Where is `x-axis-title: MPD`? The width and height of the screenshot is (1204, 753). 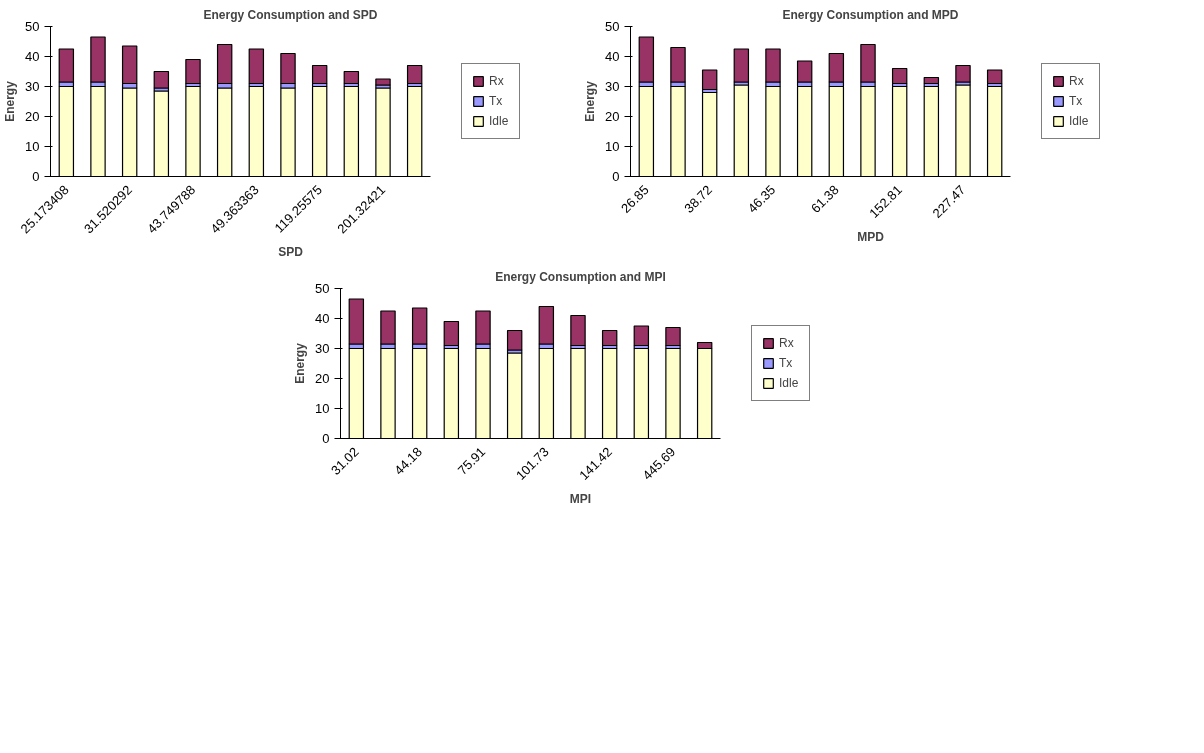
x-axis-title: MPD is located at coordinates (871, 236).